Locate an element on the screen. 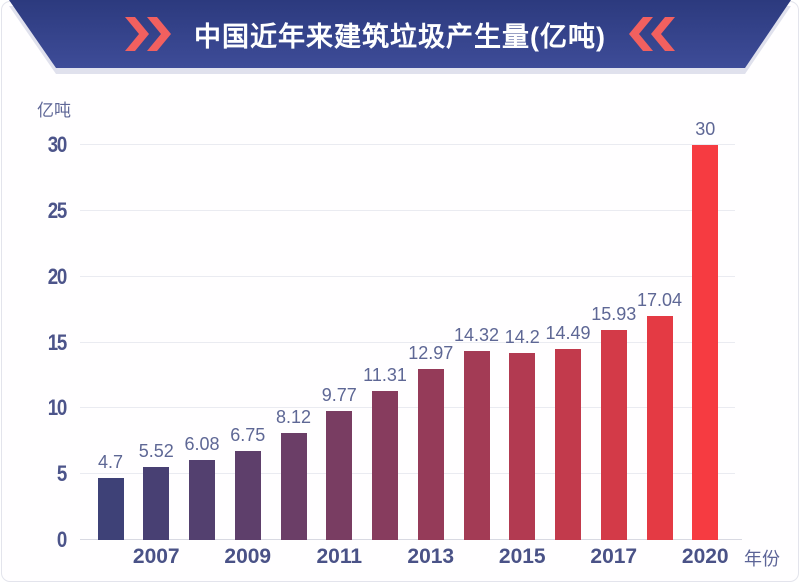 The image size is (800, 583). y-tick-label: 5 is located at coordinates (61, 474).